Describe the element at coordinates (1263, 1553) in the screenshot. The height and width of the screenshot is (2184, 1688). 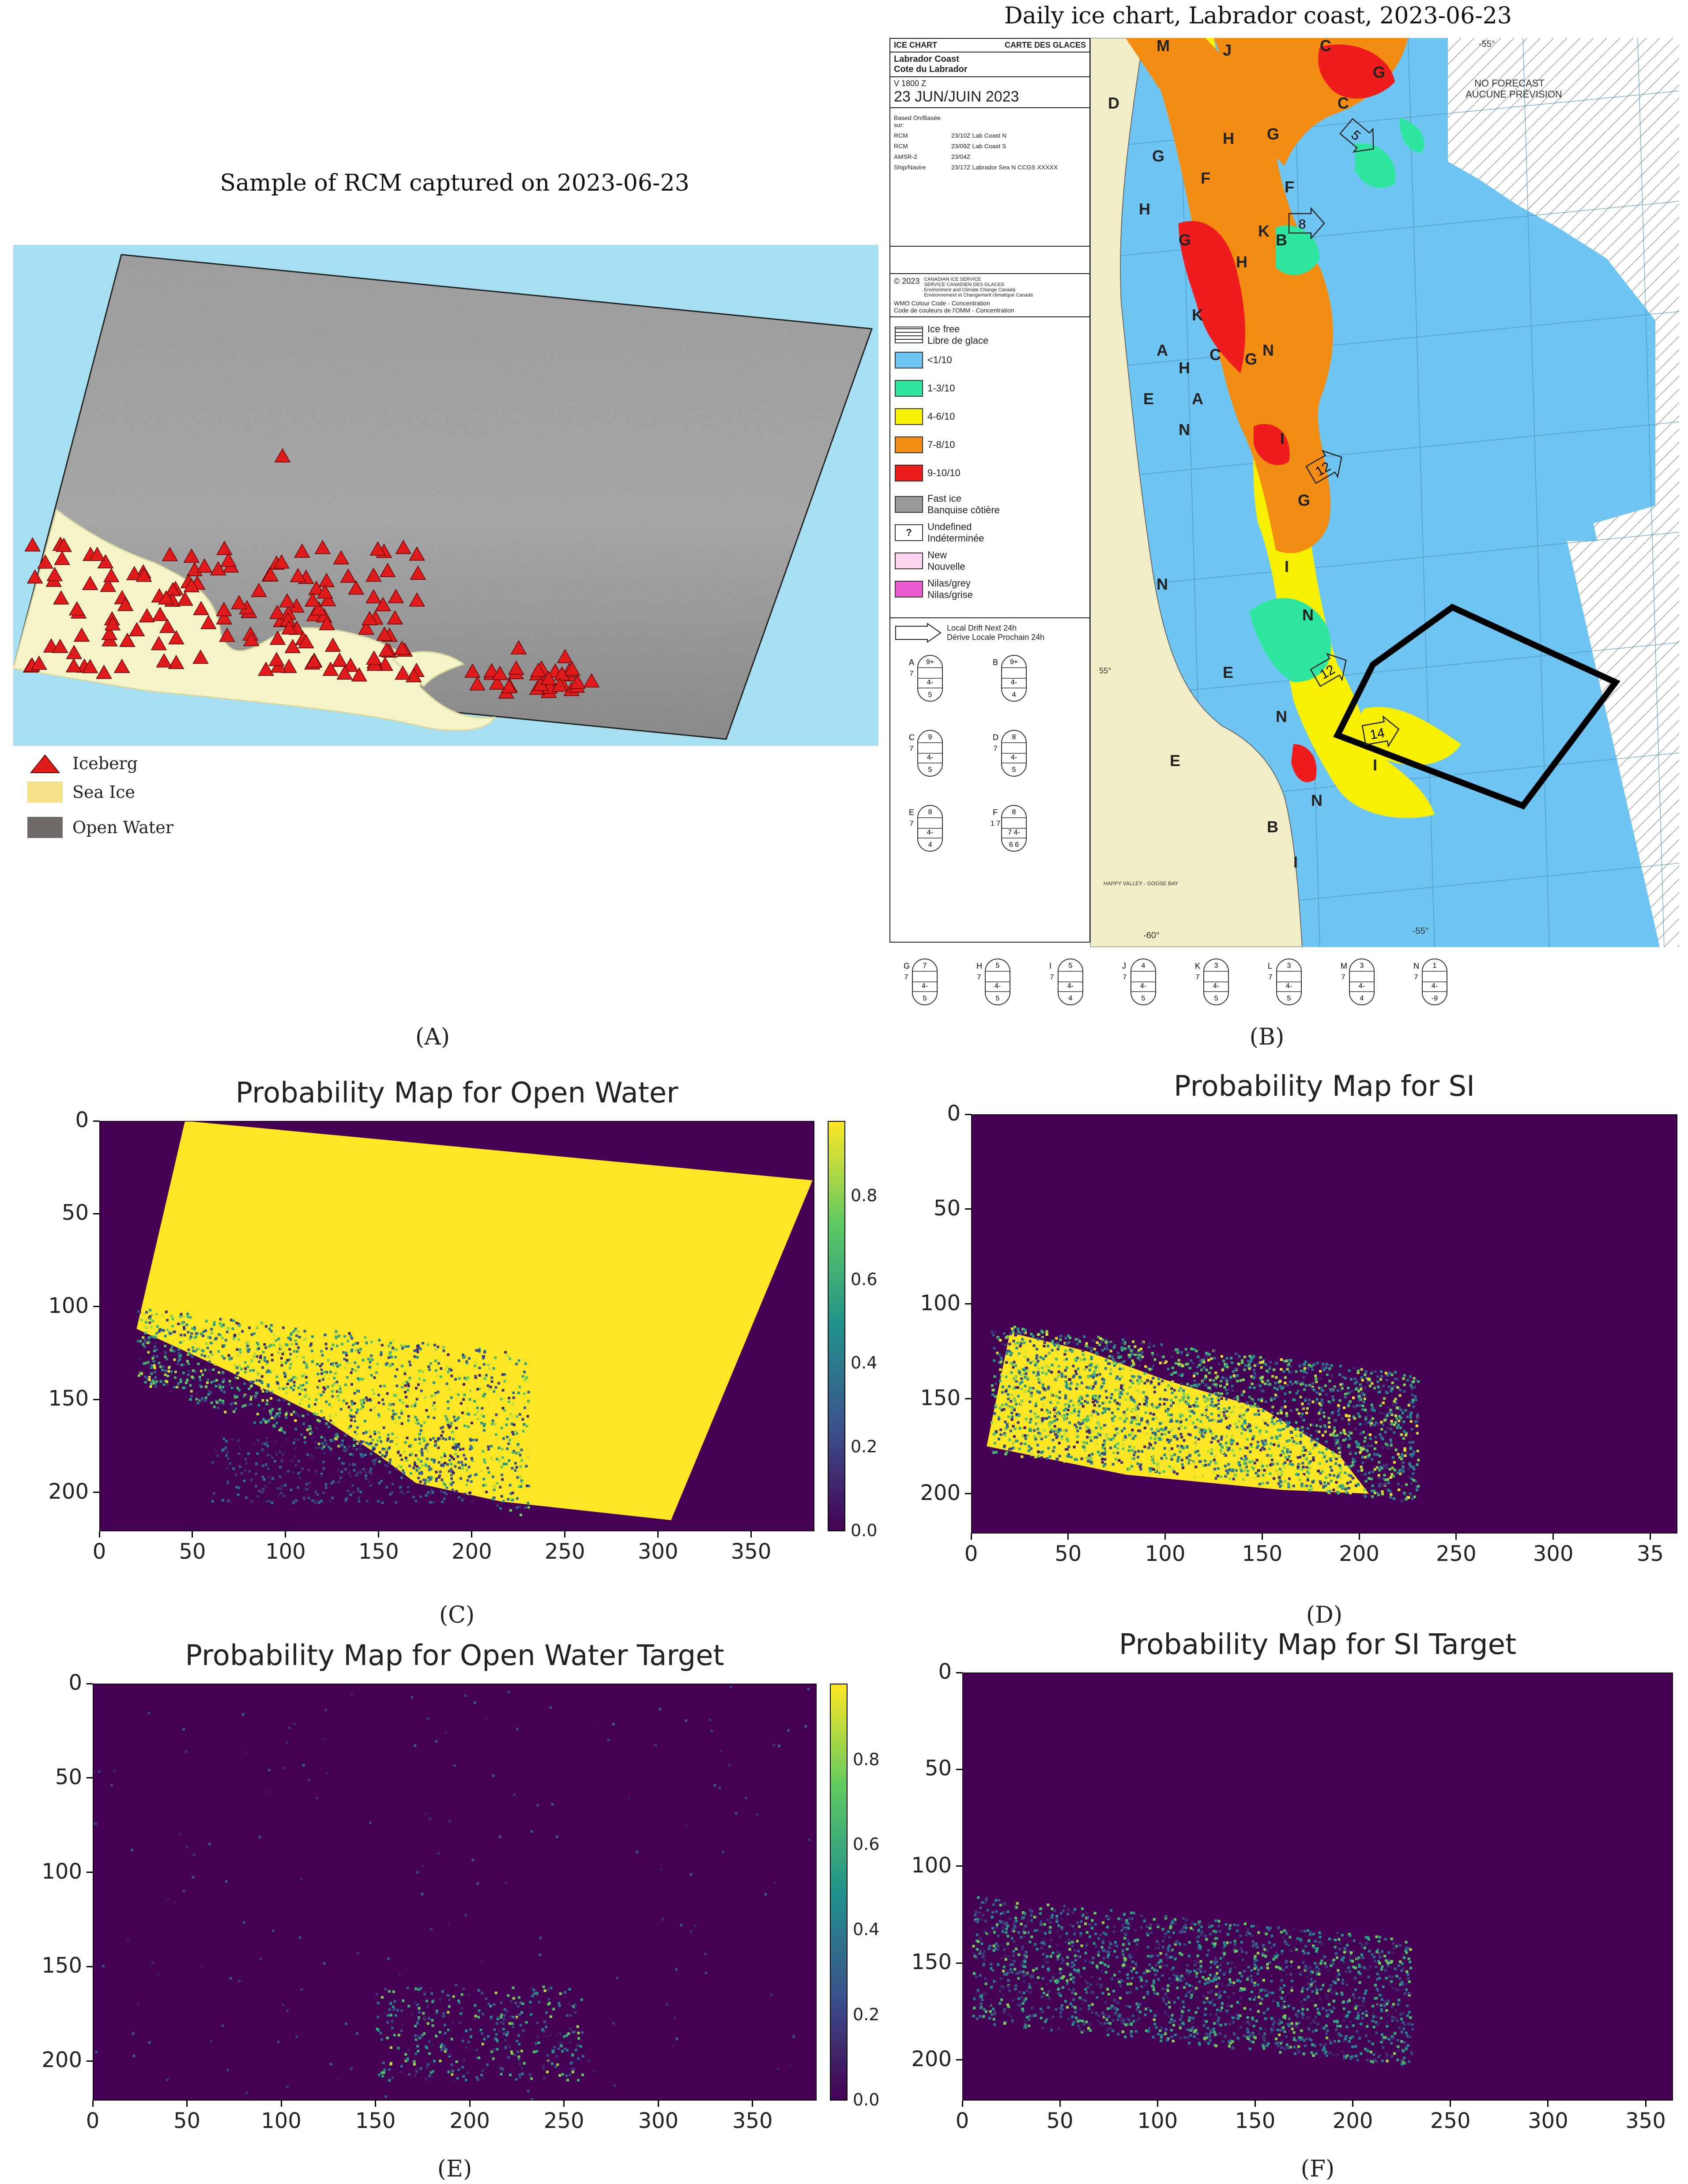
I see `x-tick-label: 150` at that location.